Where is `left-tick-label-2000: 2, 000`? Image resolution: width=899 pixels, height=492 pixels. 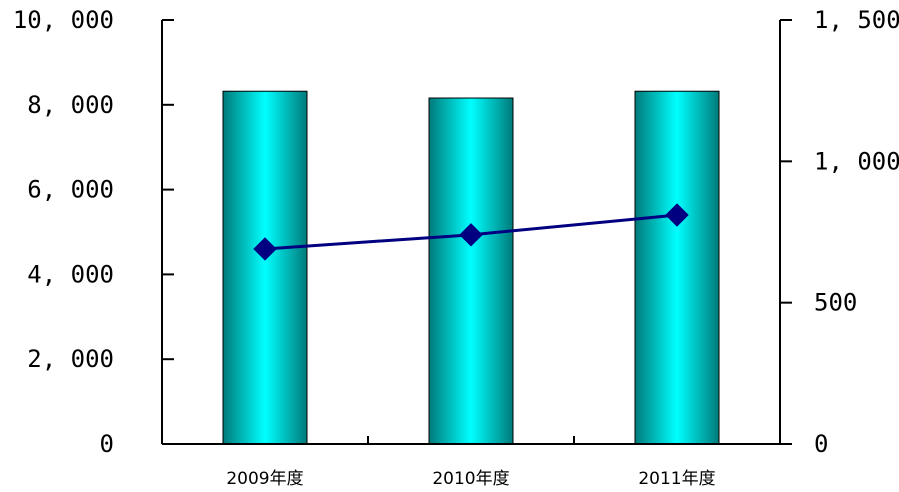 left-tick-label-2000: 2, 000 is located at coordinates (70, 359).